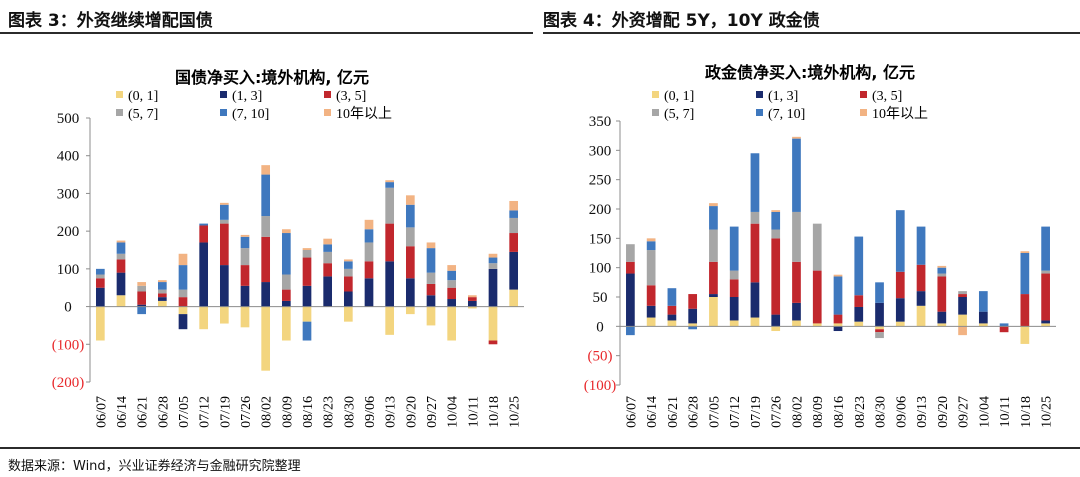 Image resolution: width=1080 pixels, height=477 pixels. Describe the element at coordinates (143, 96) in the screenshot. I see `legend-label: (0, 1]` at that location.